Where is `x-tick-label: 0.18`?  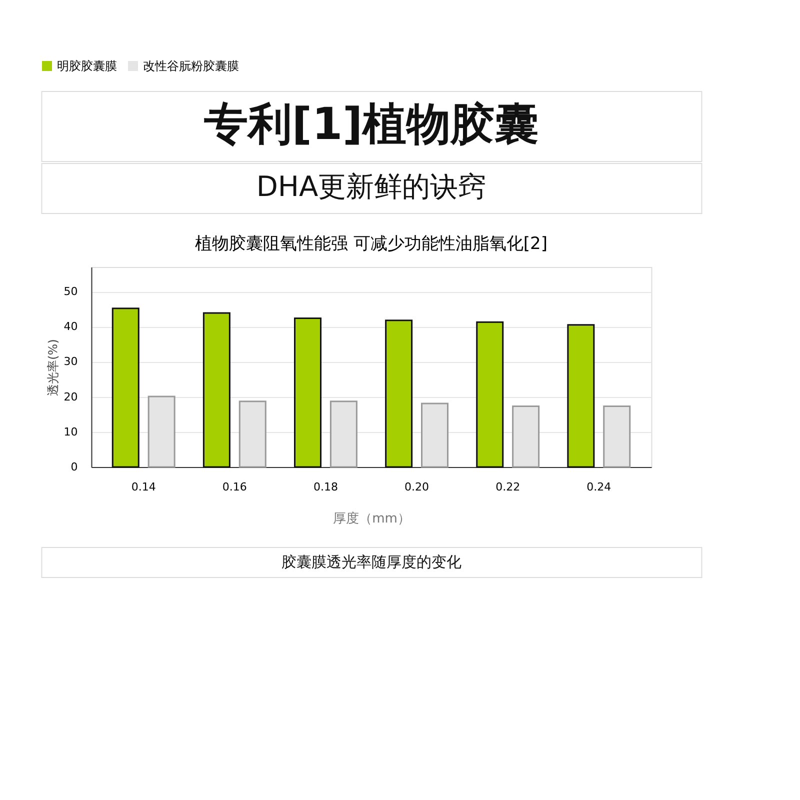 x-tick-label: 0.18 is located at coordinates (325, 487).